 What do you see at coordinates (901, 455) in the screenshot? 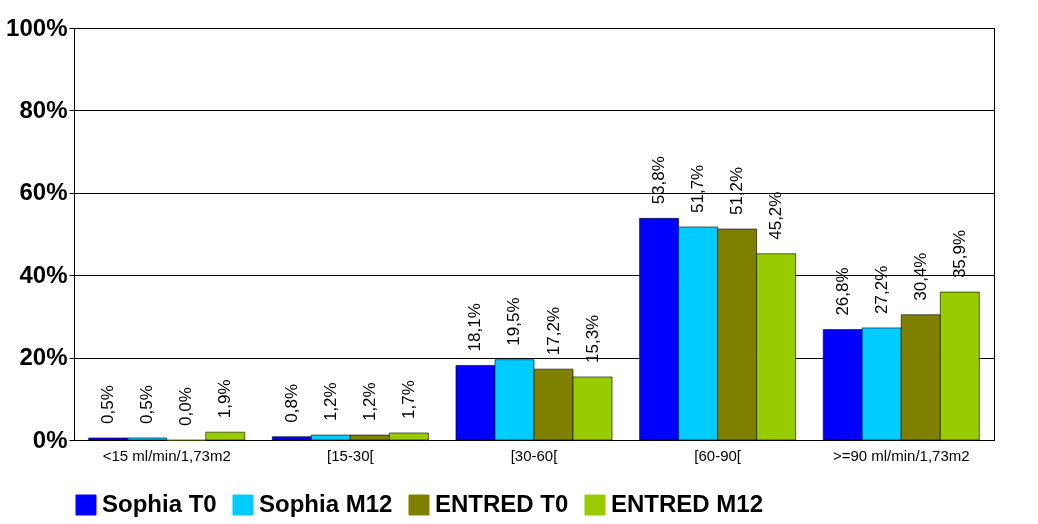
I see `x-tick-label: >=90 ml/min/1,73m2` at bounding box center [901, 455].